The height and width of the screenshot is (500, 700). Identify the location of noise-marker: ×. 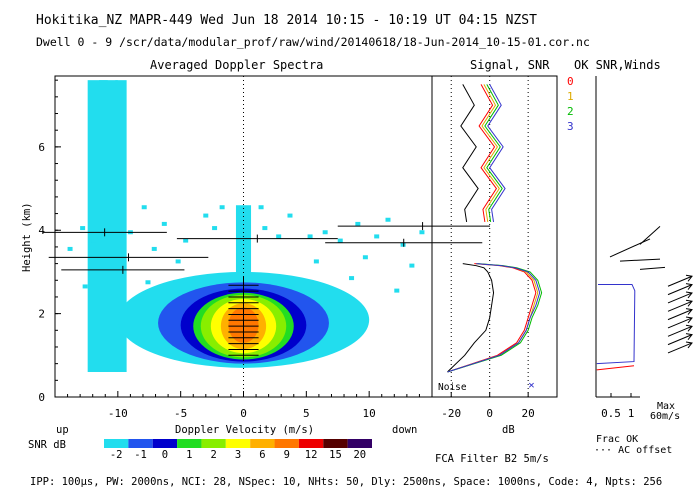
(531, 385).